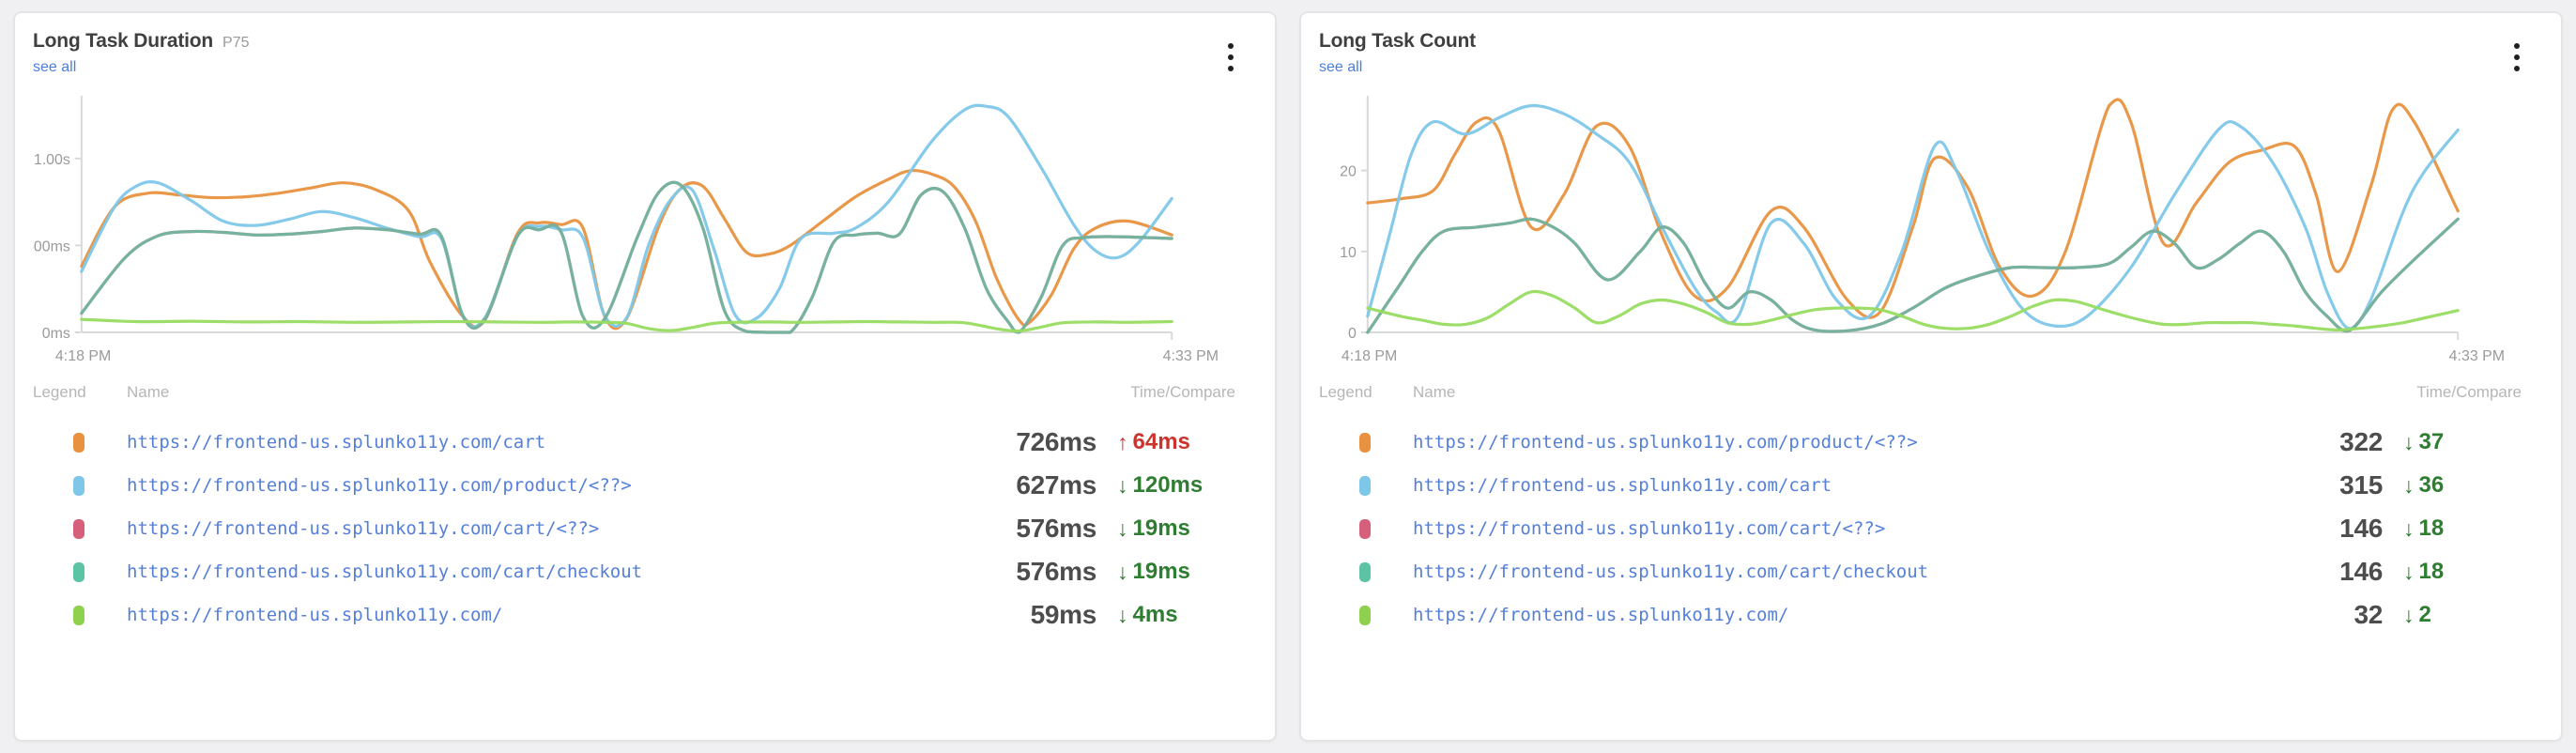 The height and width of the screenshot is (753, 2576). Describe the element at coordinates (56, 334) in the screenshot. I see `y-axis-tick-label: 0ms` at that location.